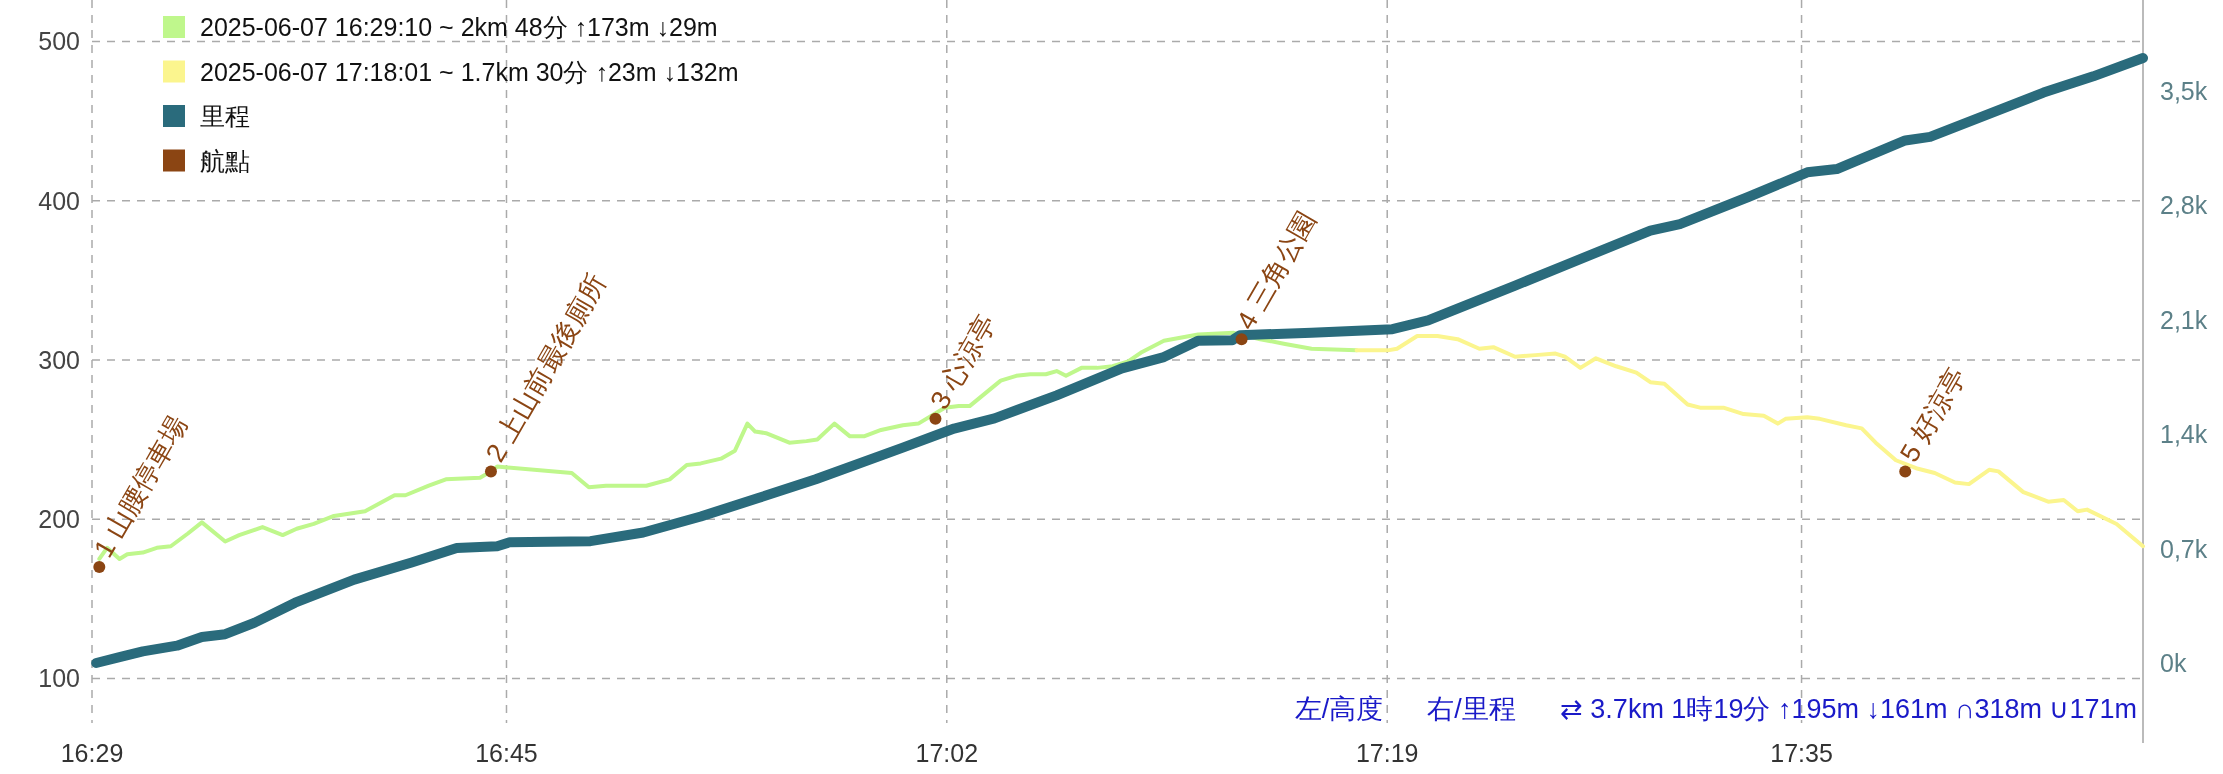 This screenshot has height=774, width=2223. What do you see at coordinates (59, 678) in the screenshot?
I see `y-tick-label: 100` at bounding box center [59, 678].